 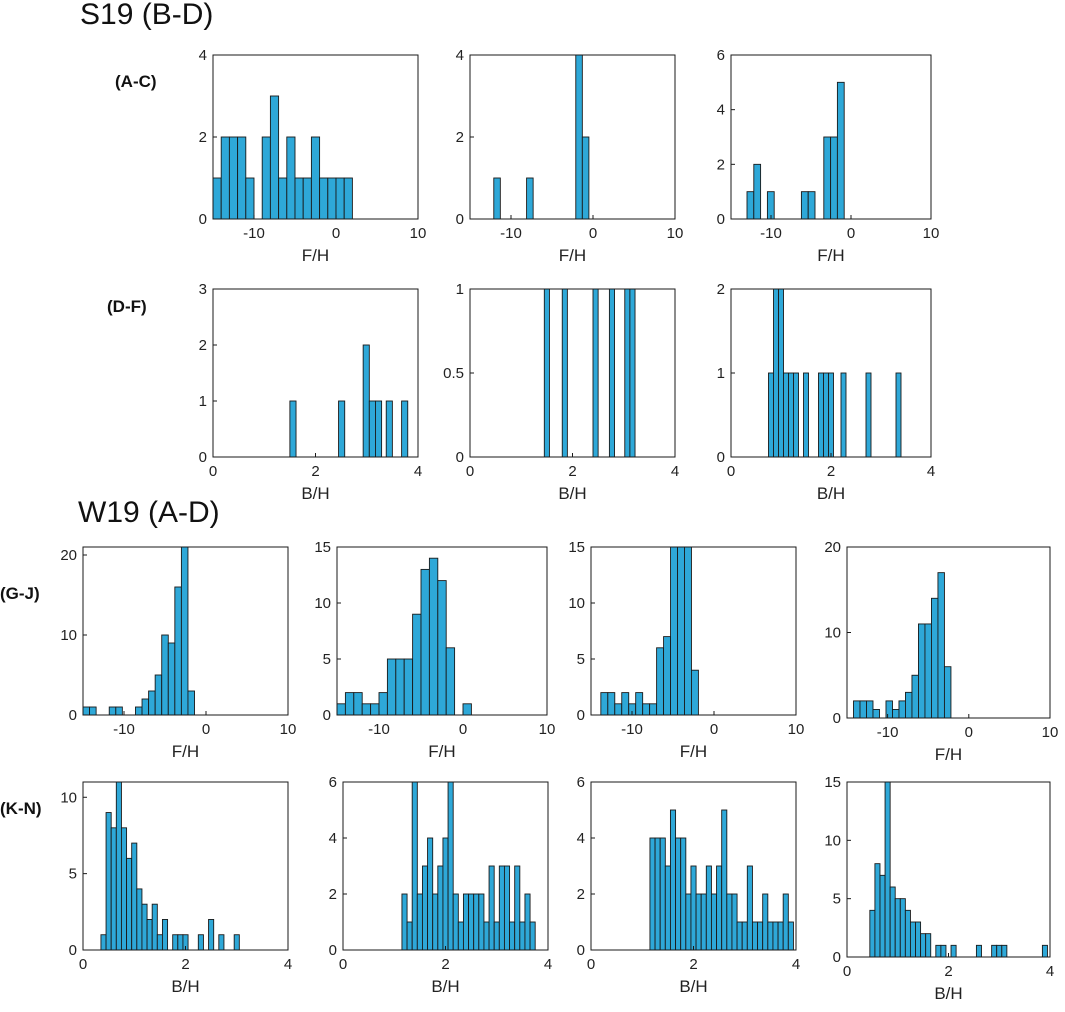 What do you see at coordinates (837, 957) in the screenshot?
I see `p14-ytick-label-0: 0` at bounding box center [837, 957].